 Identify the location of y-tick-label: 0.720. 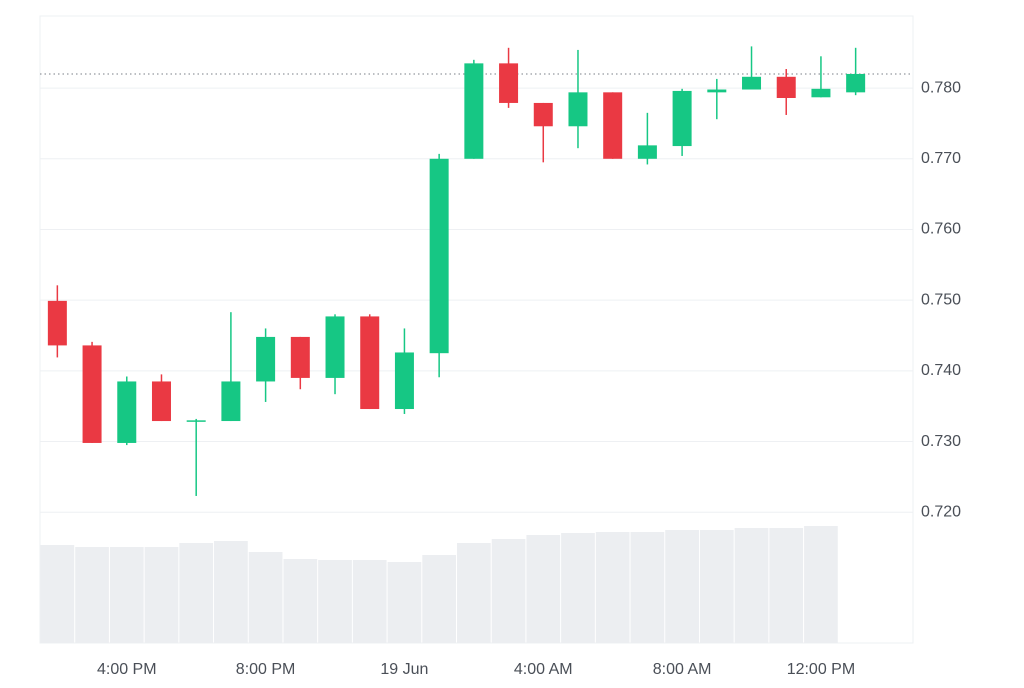
(941, 511).